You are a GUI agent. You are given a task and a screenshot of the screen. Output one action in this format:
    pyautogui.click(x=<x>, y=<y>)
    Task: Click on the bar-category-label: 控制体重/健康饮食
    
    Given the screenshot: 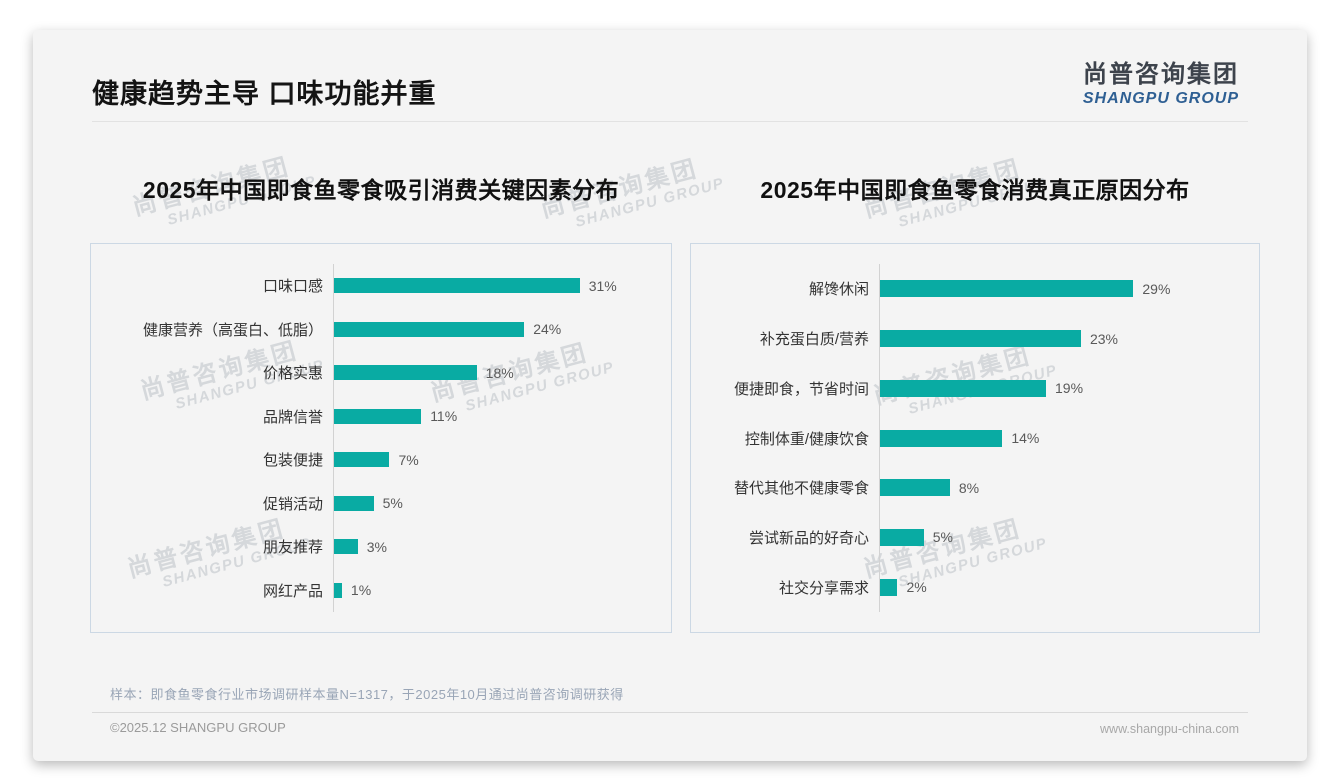 What is the action you would take?
    pyautogui.click(x=806, y=439)
    